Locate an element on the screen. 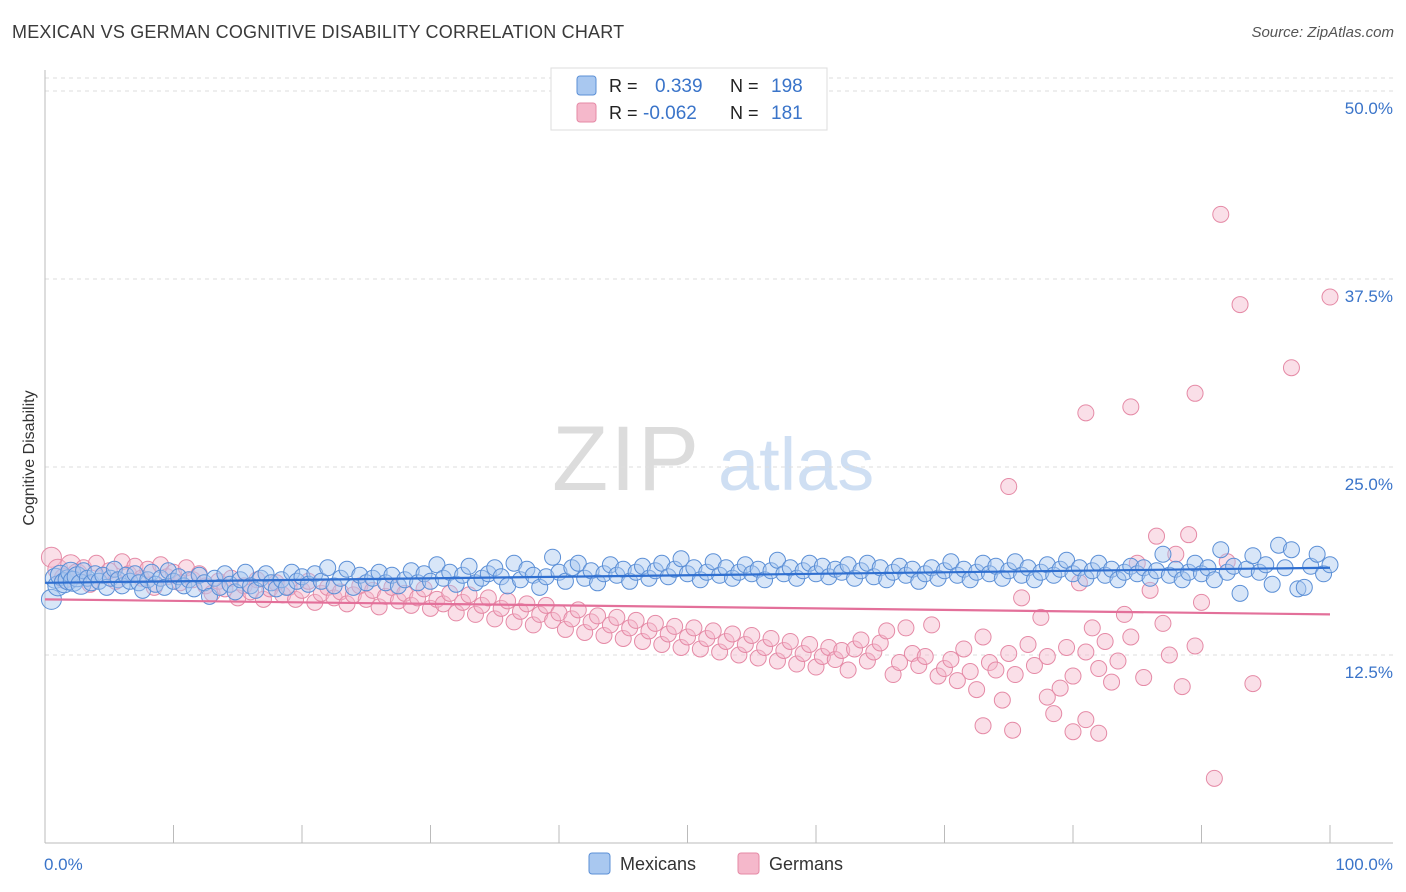 The image size is (1406, 892). bottom-legend-label-germans: Germans is located at coordinates (806, 864).